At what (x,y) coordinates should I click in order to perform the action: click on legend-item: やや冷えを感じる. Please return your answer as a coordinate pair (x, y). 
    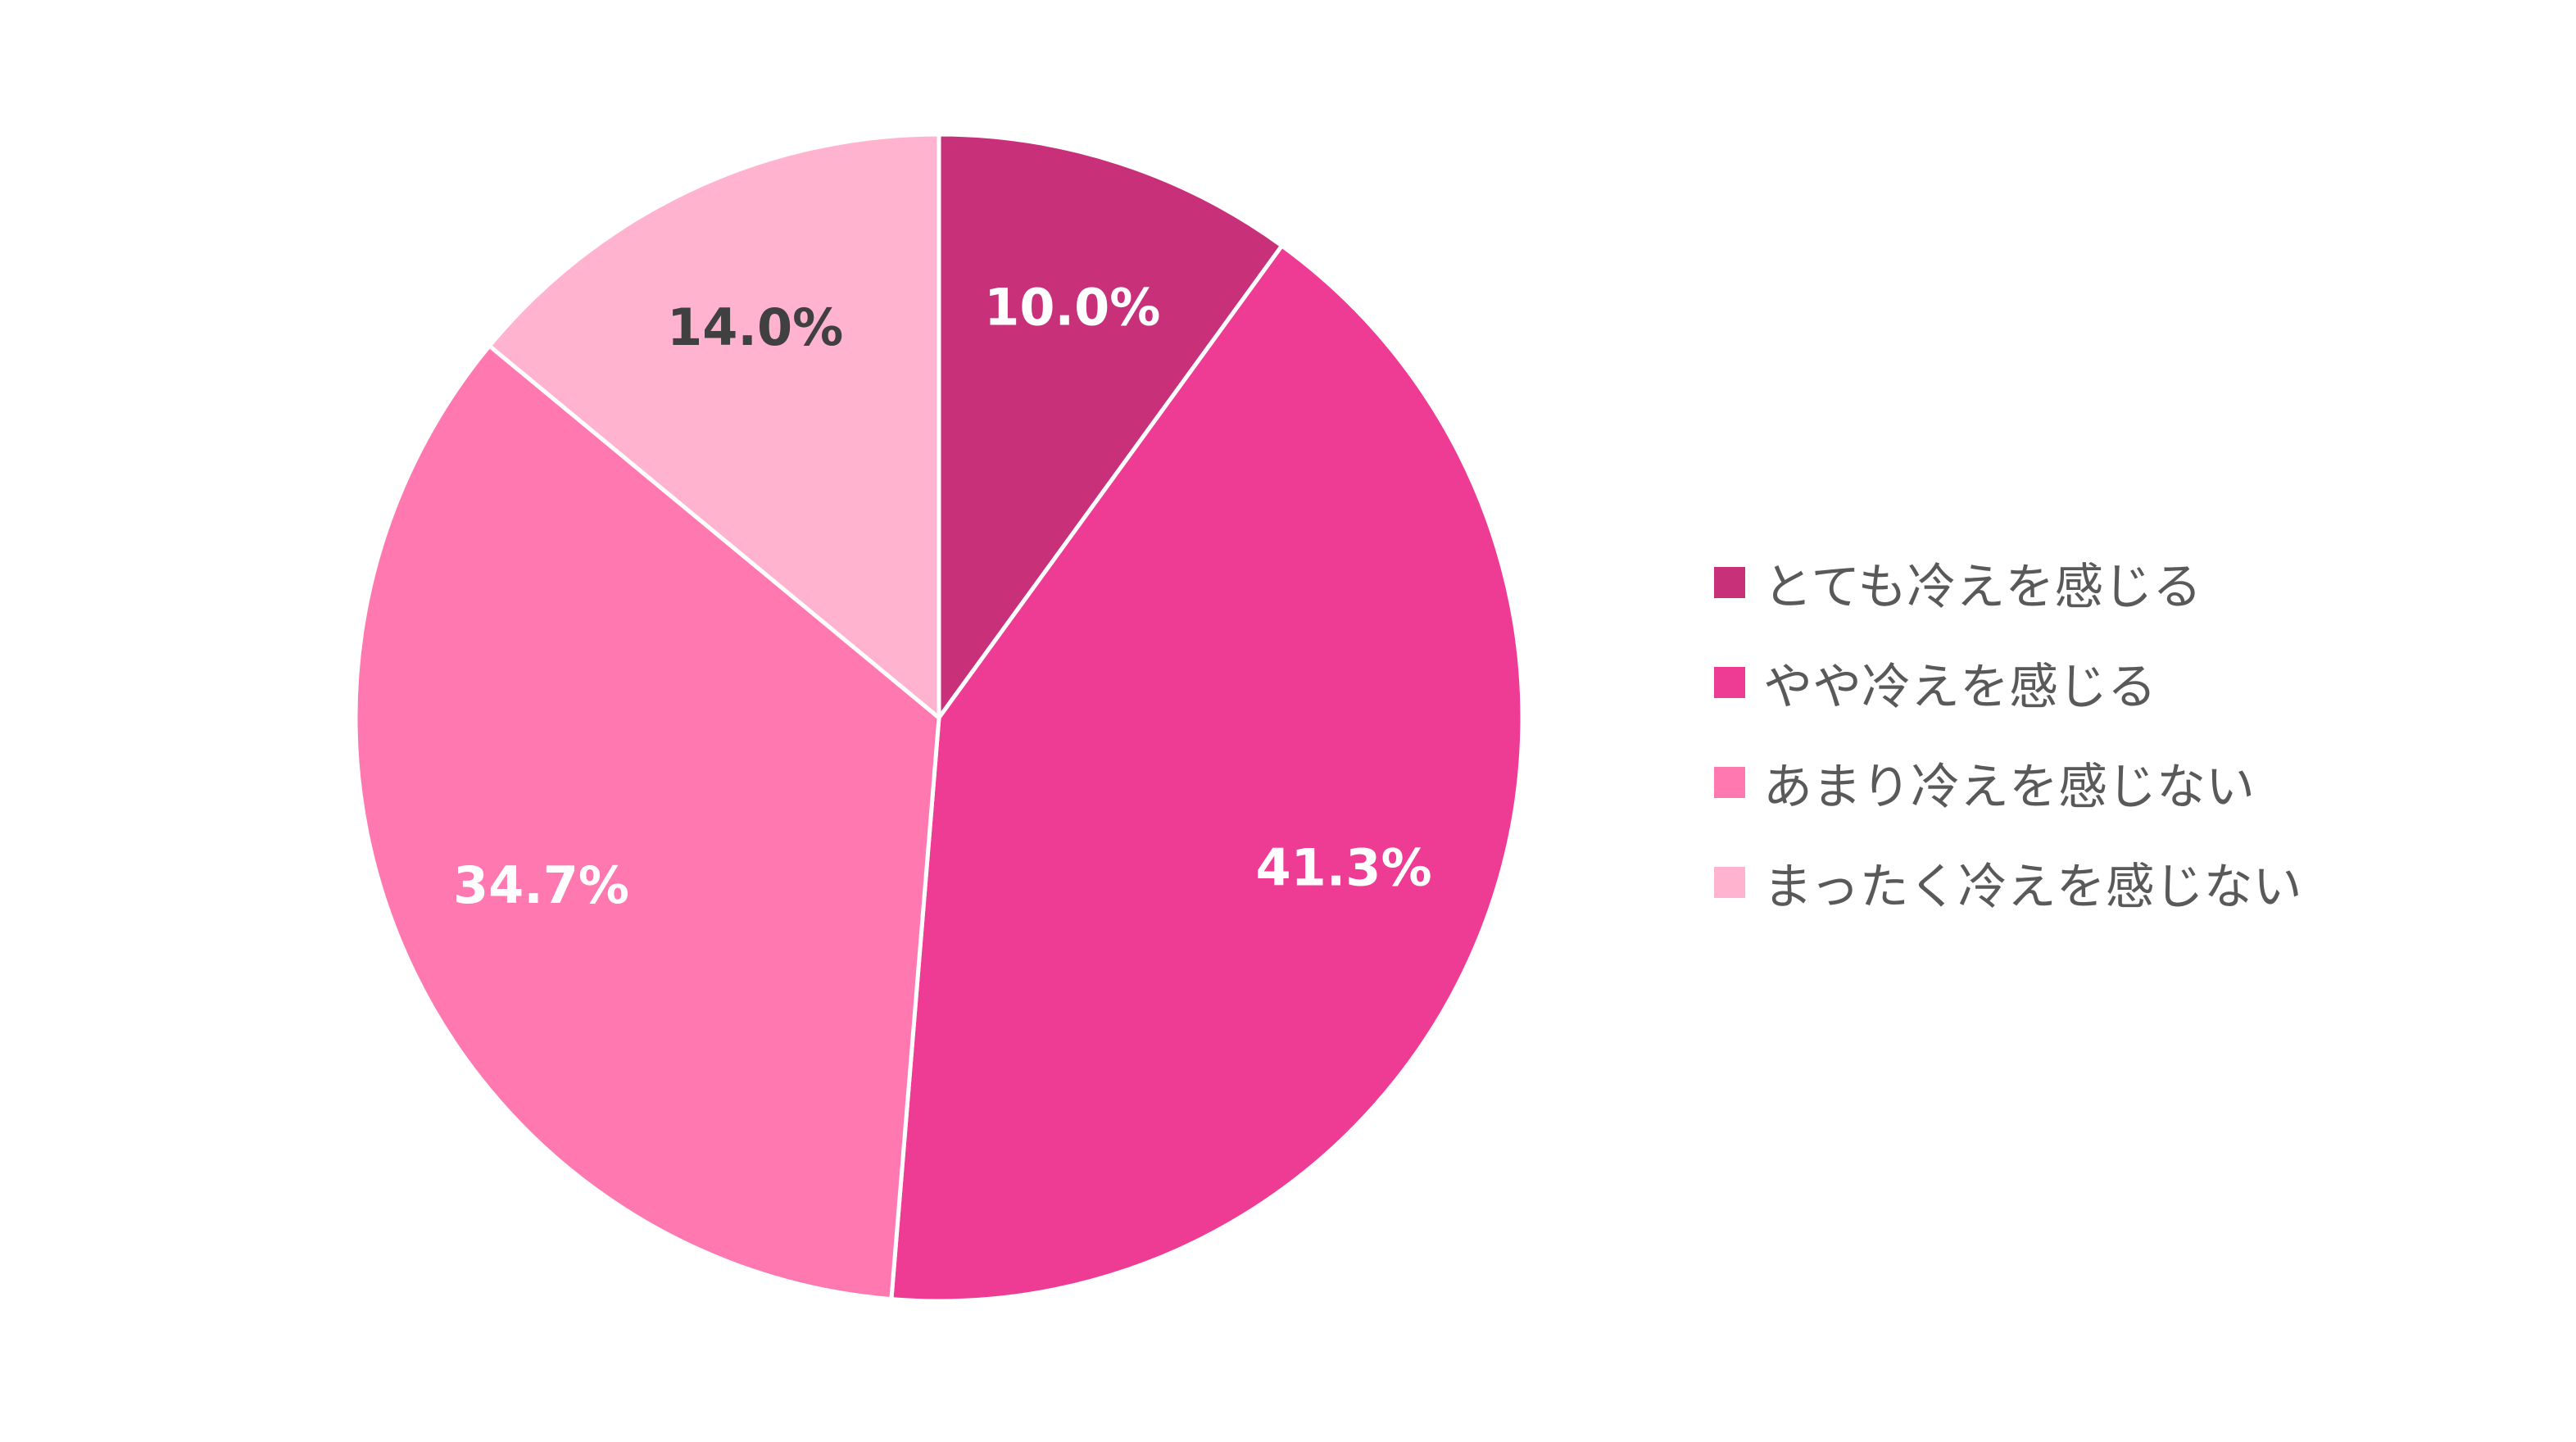
    Looking at the image, I should click on (2123, 682).